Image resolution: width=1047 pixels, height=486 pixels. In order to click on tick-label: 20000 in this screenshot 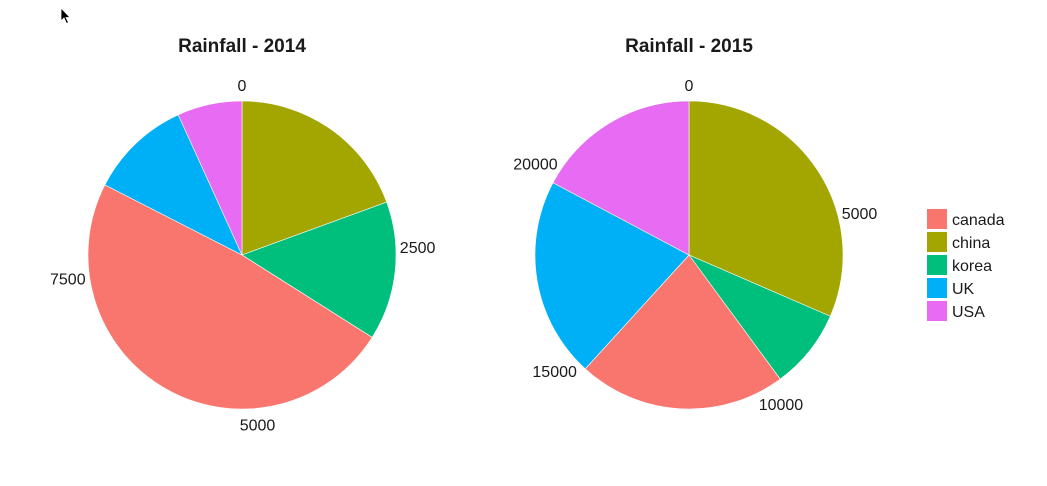, I will do `click(535, 165)`.